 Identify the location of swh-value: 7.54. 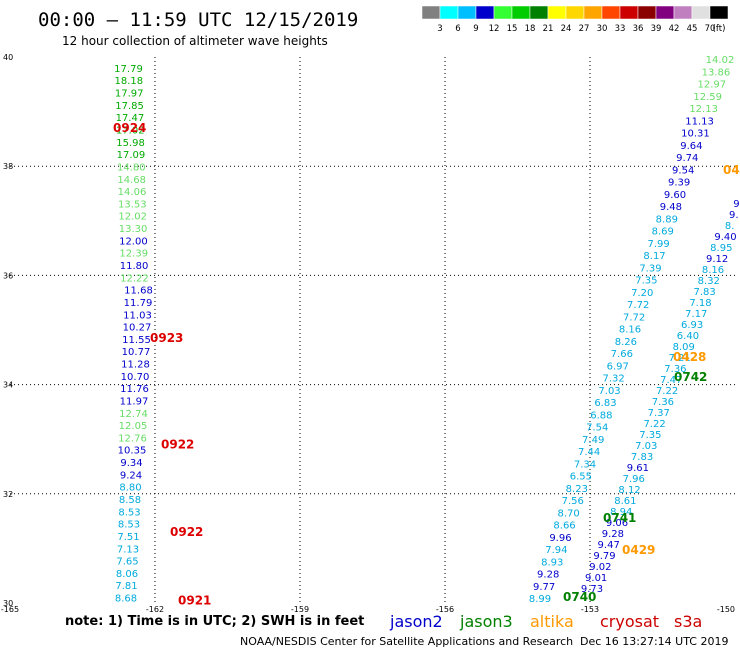
(597, 428).